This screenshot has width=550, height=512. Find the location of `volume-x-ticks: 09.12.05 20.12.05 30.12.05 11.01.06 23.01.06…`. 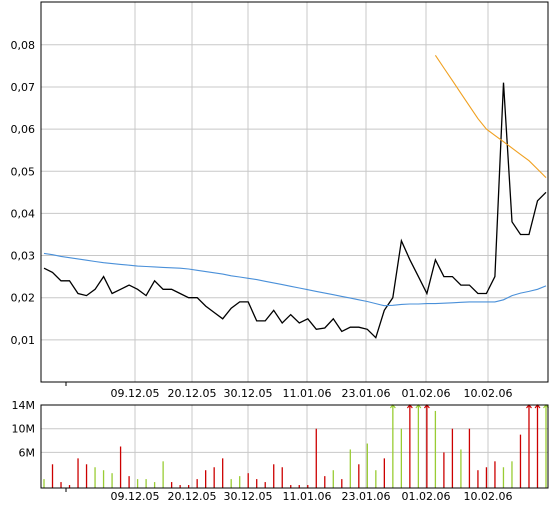

volume-x-ticks: 09.12.05 20.12.05 30.12.05 11.01.06 23.01.06… is located at coordinates (312, 496).